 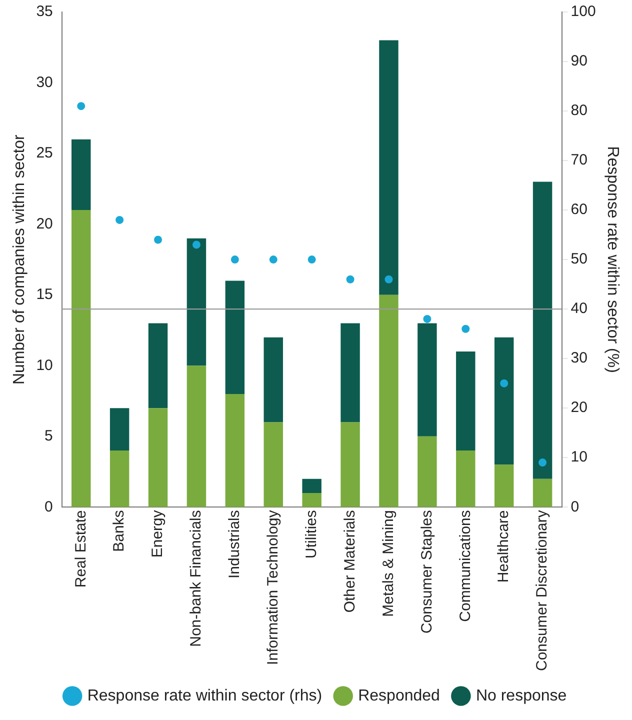 What do you see at coordinates (579, 61) in the screenshot?
I see `y2-tick-label: 90` at bounding box center [579, 61].